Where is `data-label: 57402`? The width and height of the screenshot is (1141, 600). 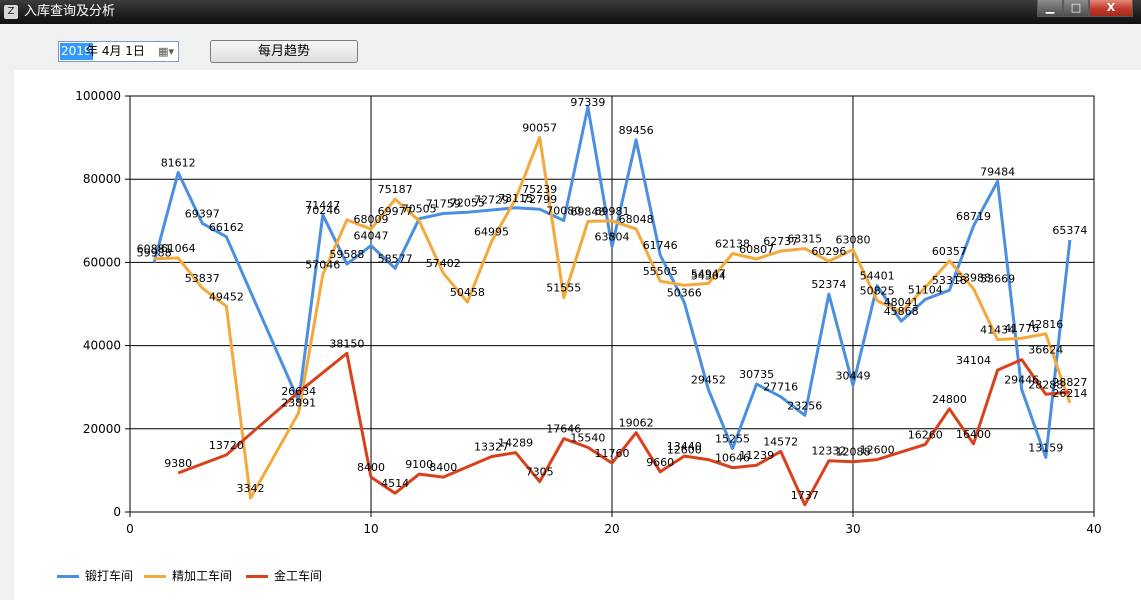 data-label: 57402 is located at coordinates (443, 263).